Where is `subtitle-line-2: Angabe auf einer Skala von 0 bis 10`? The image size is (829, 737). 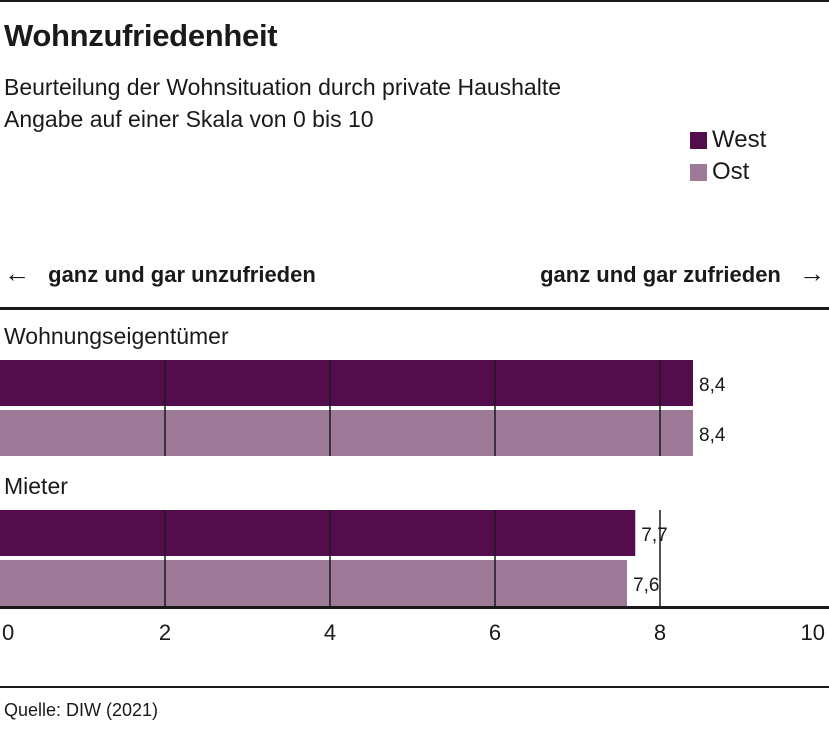 subtitle-line-2: Angabe auf einer Skala von 0 bis 10 is located at coordinates (189, 119).